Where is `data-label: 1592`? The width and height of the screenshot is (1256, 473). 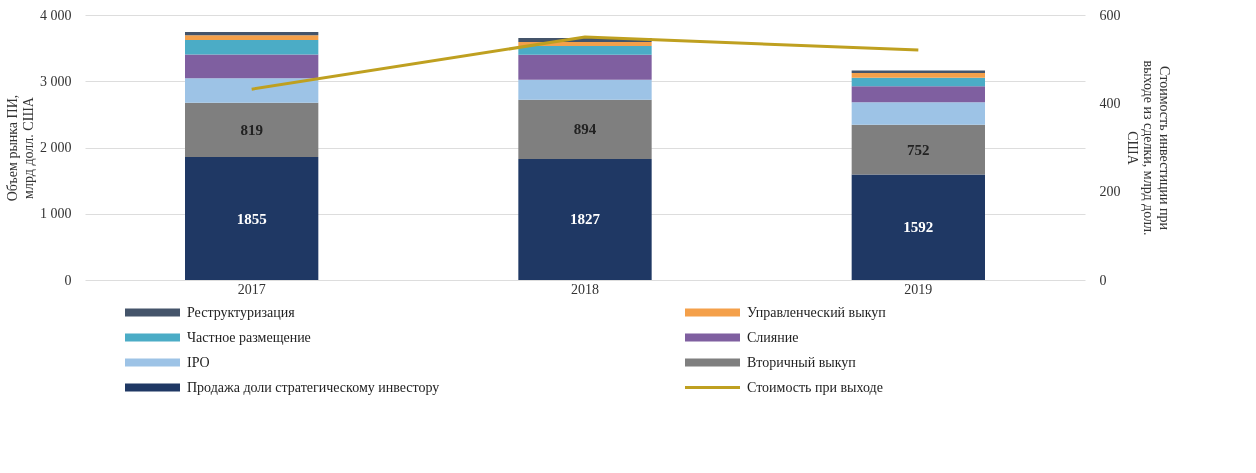
data-label: 1592 is located at coordinates (918, 227).